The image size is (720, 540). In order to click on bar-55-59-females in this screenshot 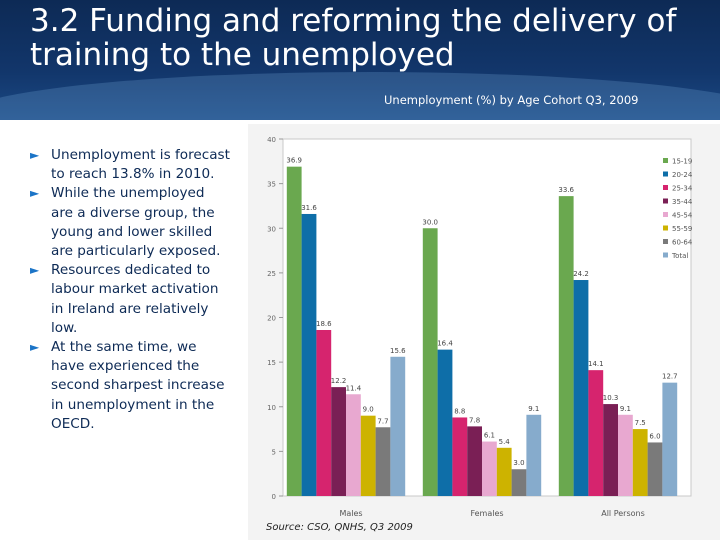, I will do `click(504, 471)`.